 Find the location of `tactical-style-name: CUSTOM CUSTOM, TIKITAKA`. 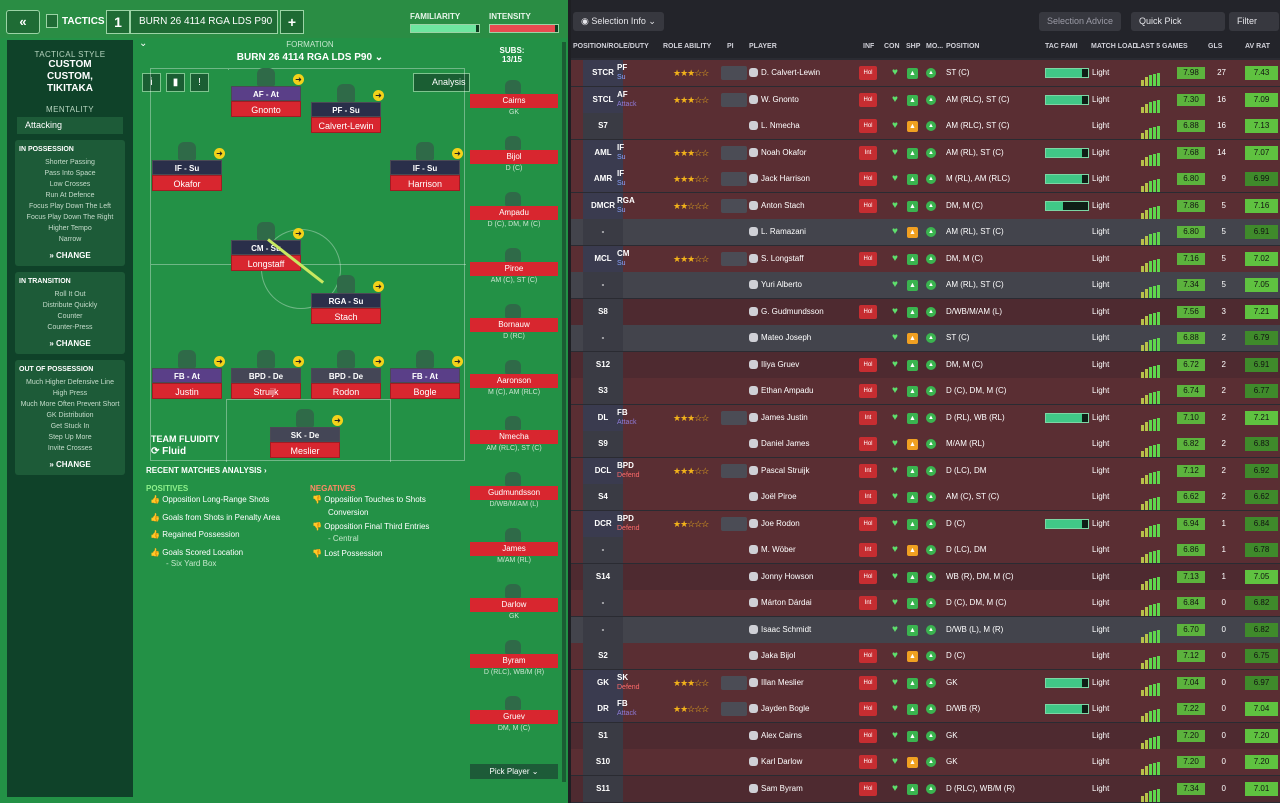

tactical-style-name: CUSTOM CUSTOM, TIKITAKA is located at coordinates (70, 77).